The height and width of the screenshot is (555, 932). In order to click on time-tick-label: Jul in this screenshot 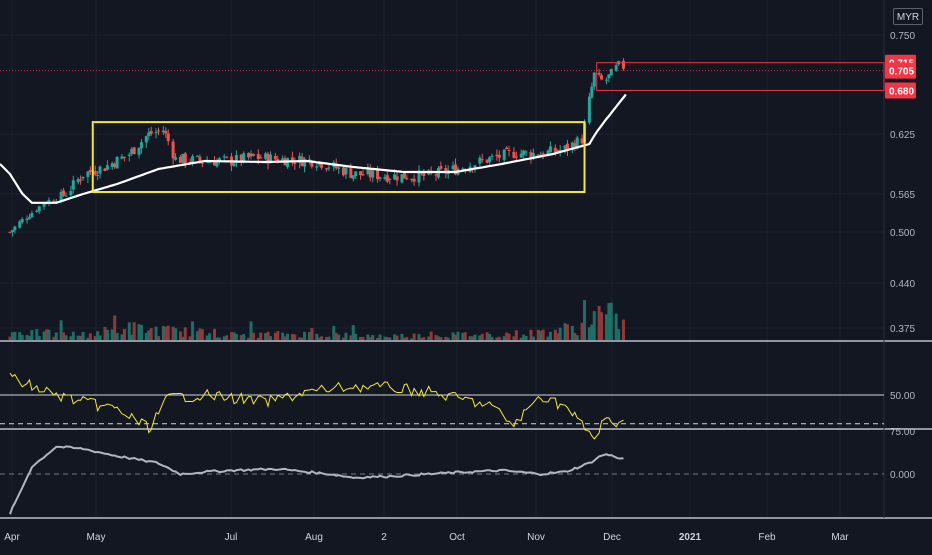, I will do `click(231, 537)`.